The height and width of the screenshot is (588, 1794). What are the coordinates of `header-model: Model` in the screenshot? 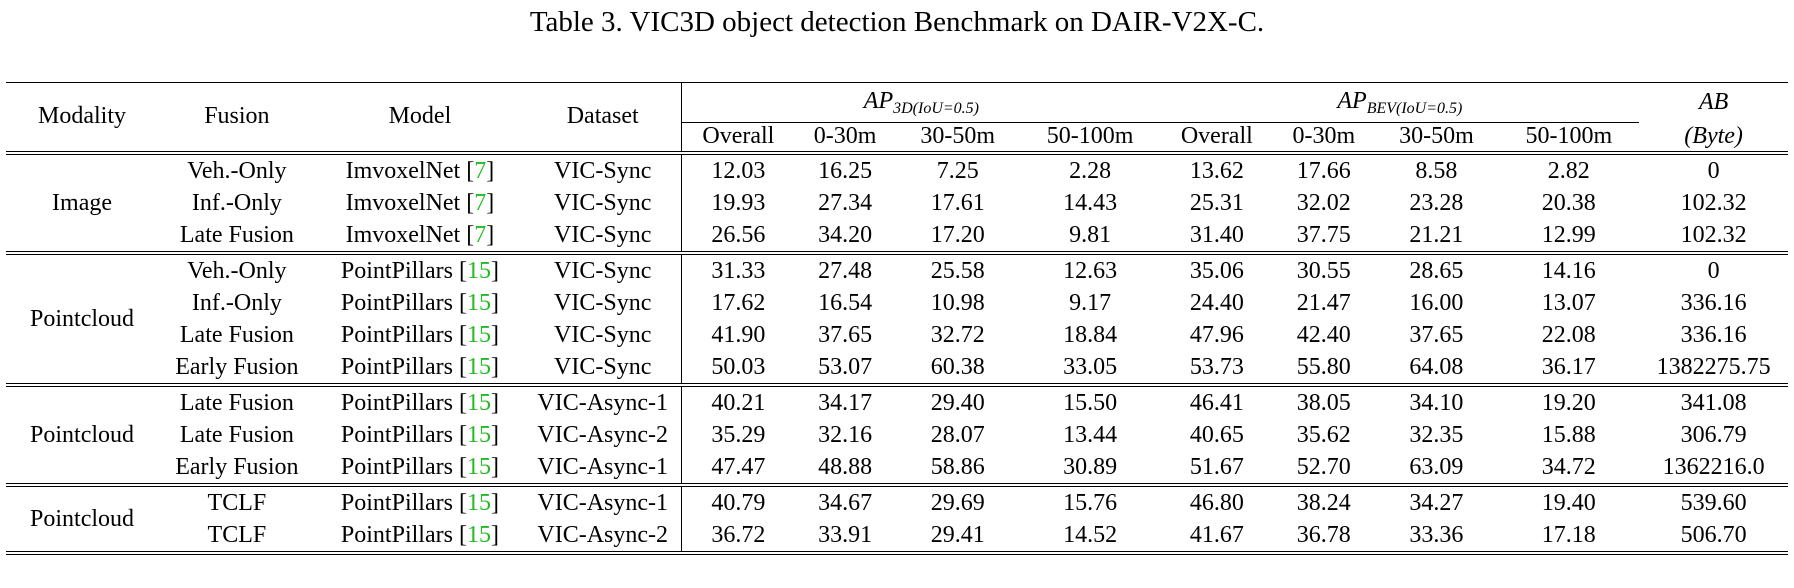 It's located at (420, 117).